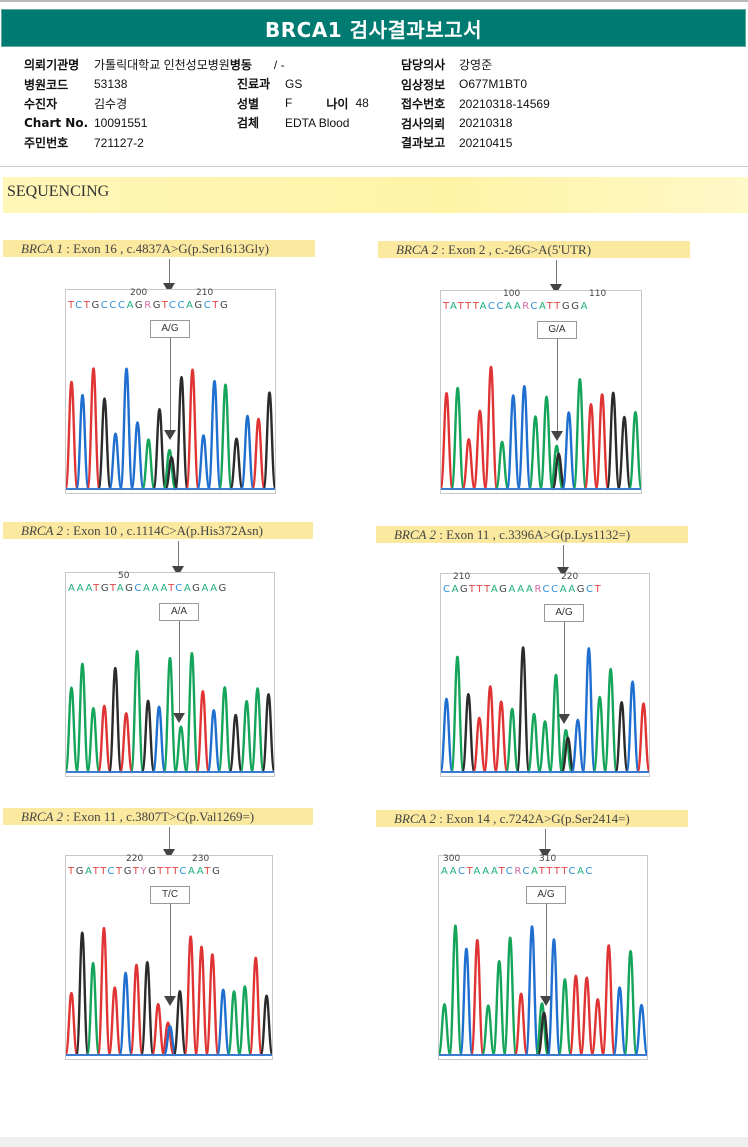 This screenshot has width=748, height=1147. I want to click on base-sequence: TATTTACCAARCATTGGA, so click(516, 306).